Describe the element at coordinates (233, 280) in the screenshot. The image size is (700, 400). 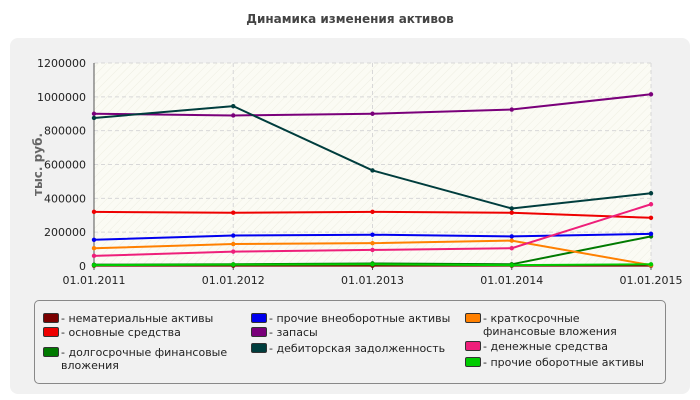
I see `x-tick-label: 01.01.2012` at that location.